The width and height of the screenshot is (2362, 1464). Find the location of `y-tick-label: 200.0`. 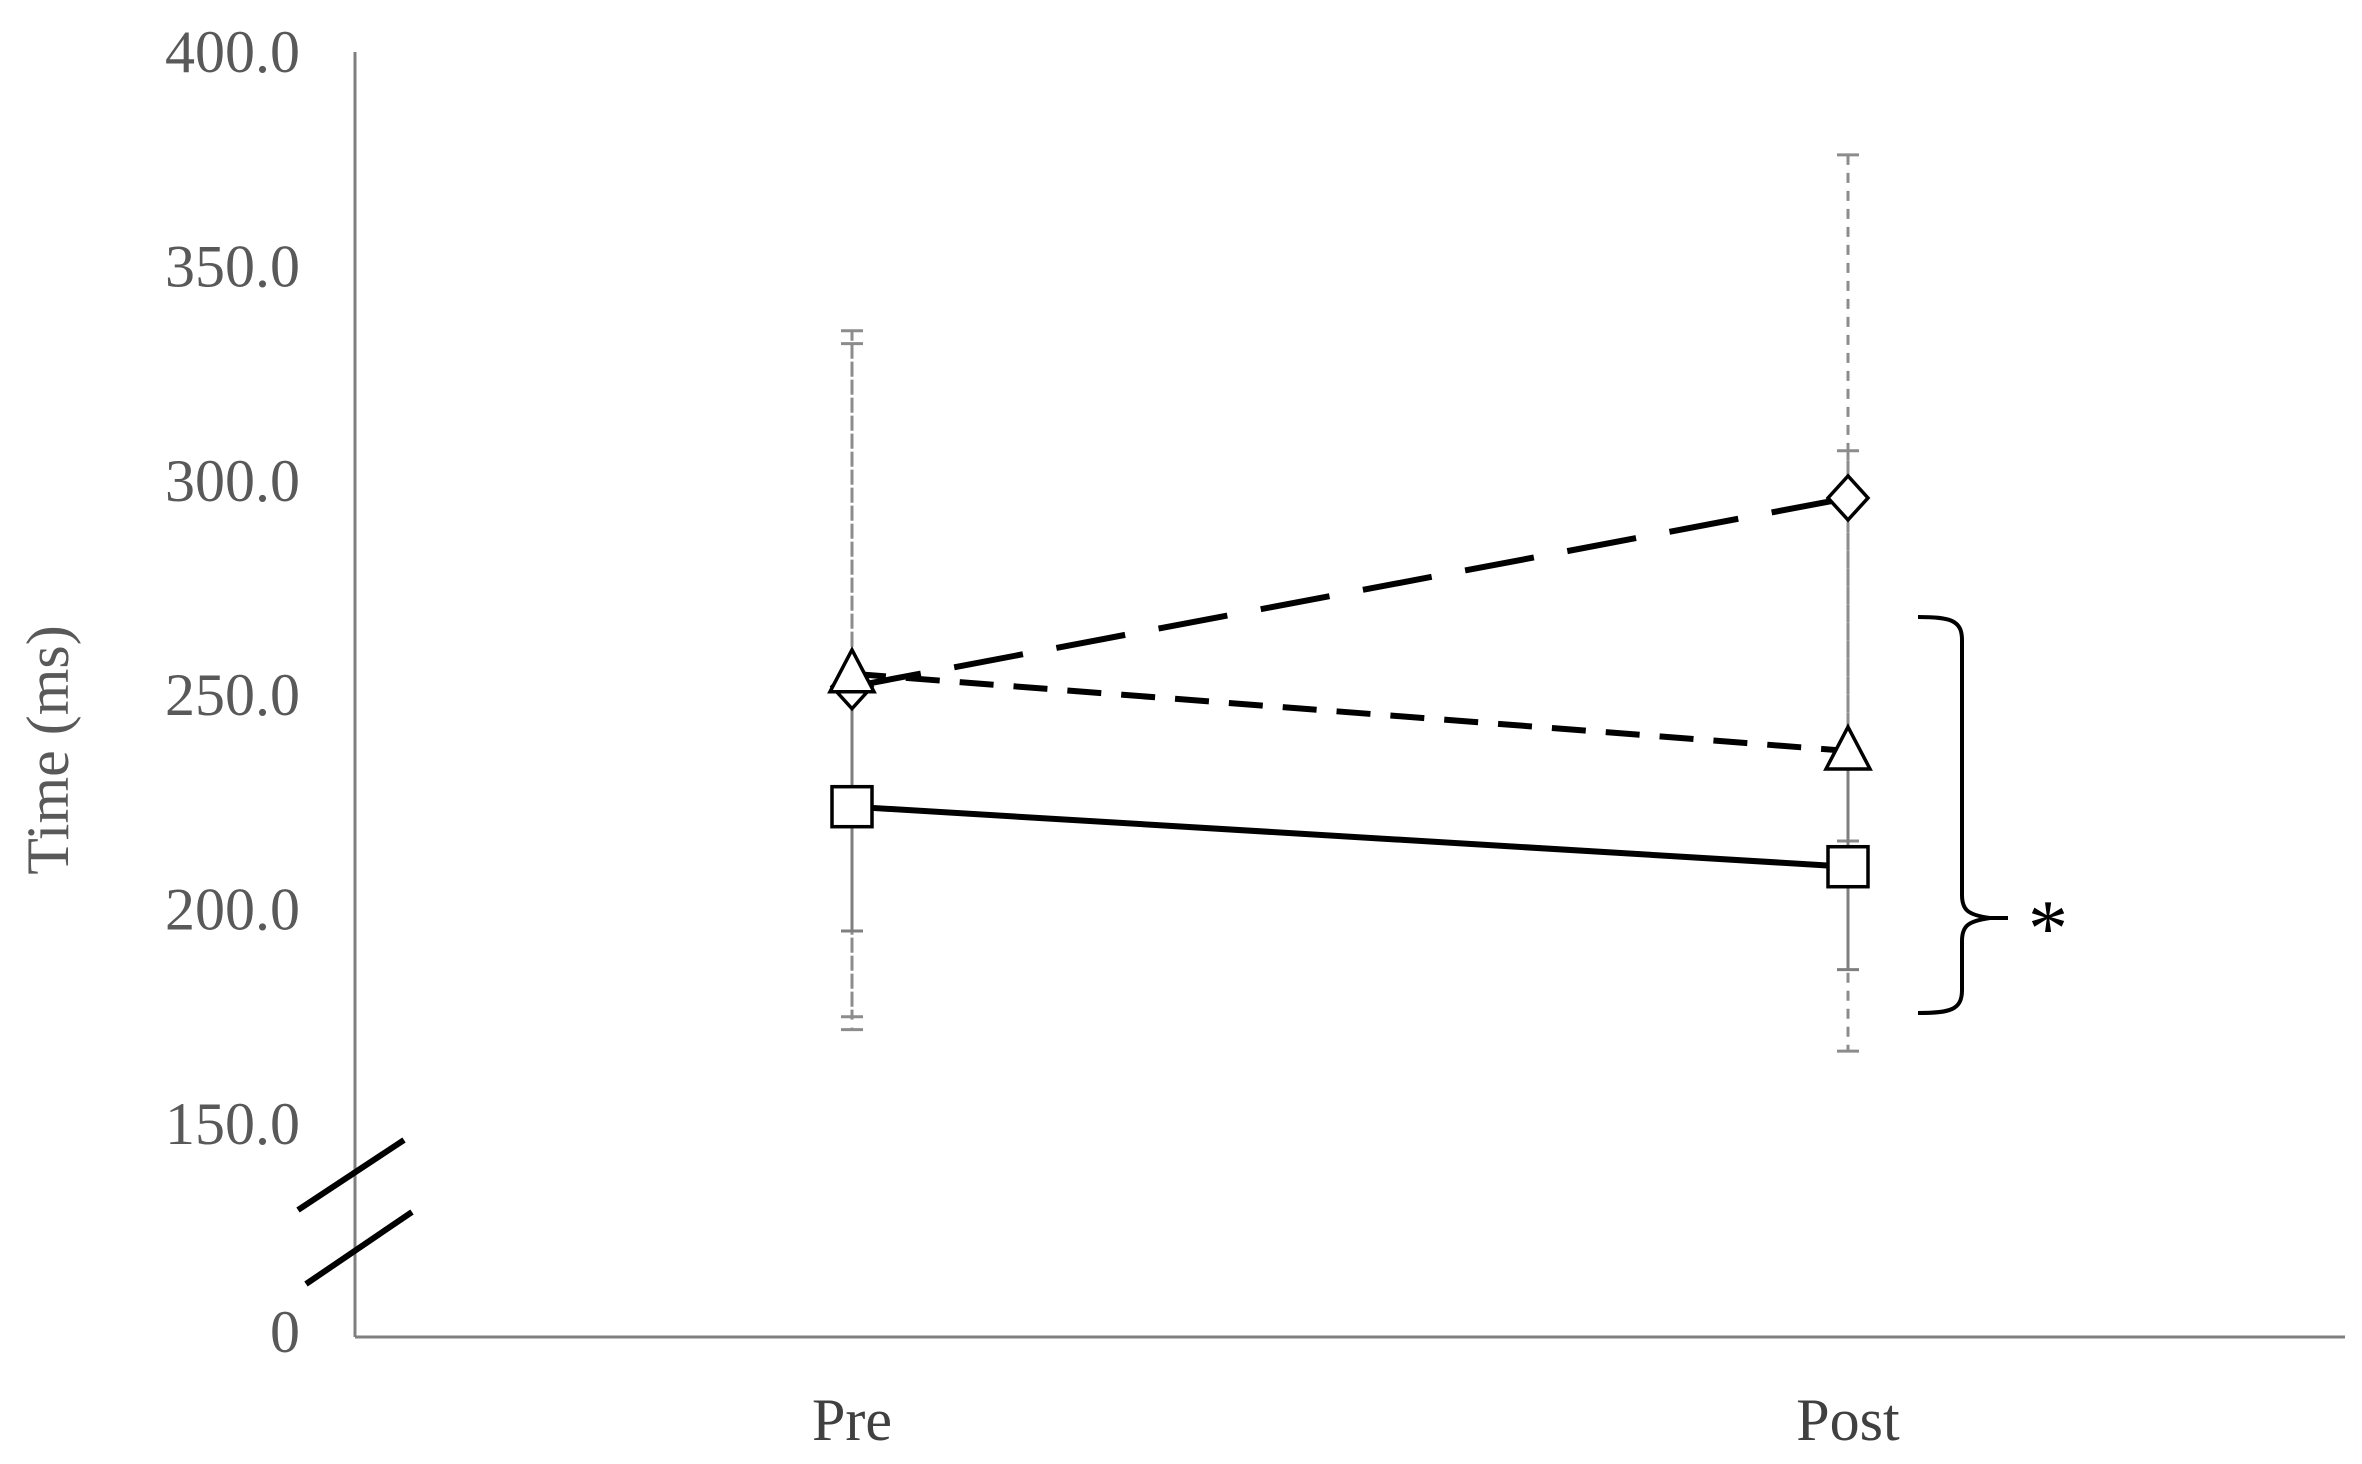

y-tick-label: 200.0 is located at coordinates (232, 910).